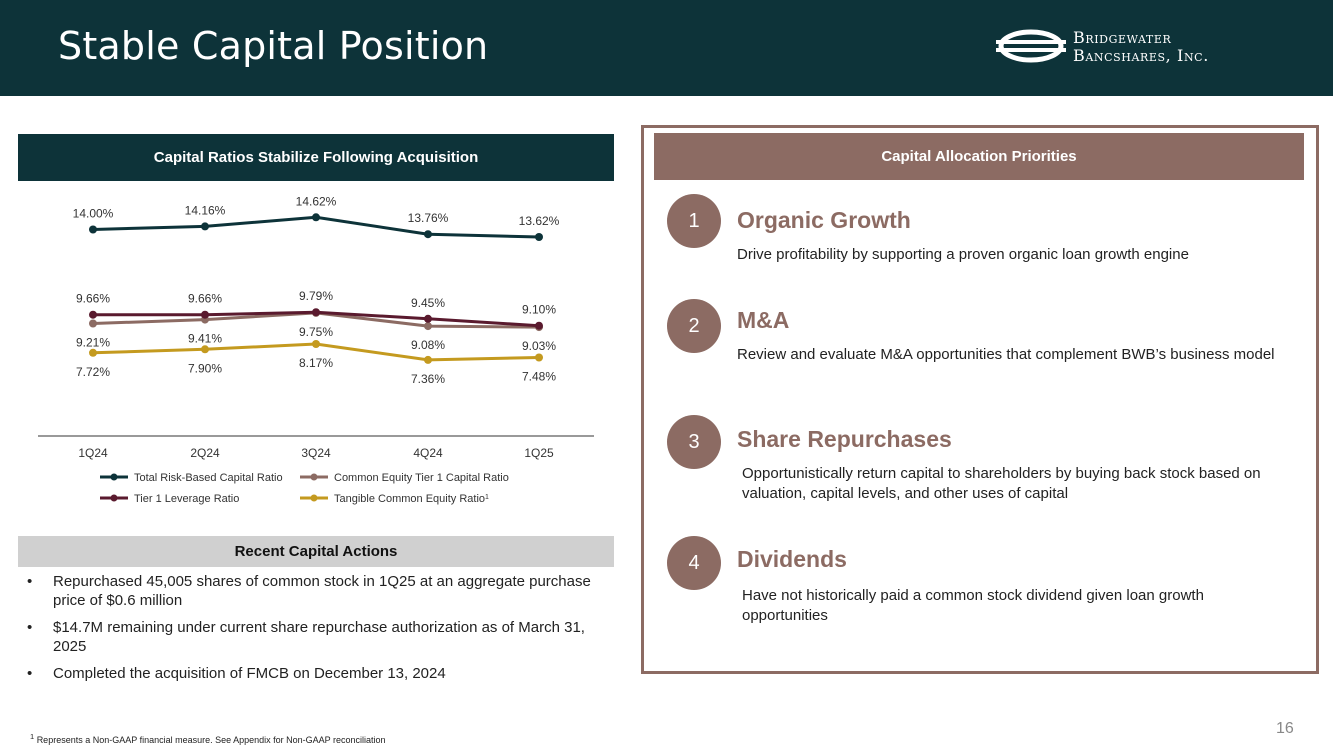 The height and width of the screenshot is (749, 1333). Describe the element at coordinates (93, 453) in the screenshot. I see `x-tick-label: 1Q24` at that location.